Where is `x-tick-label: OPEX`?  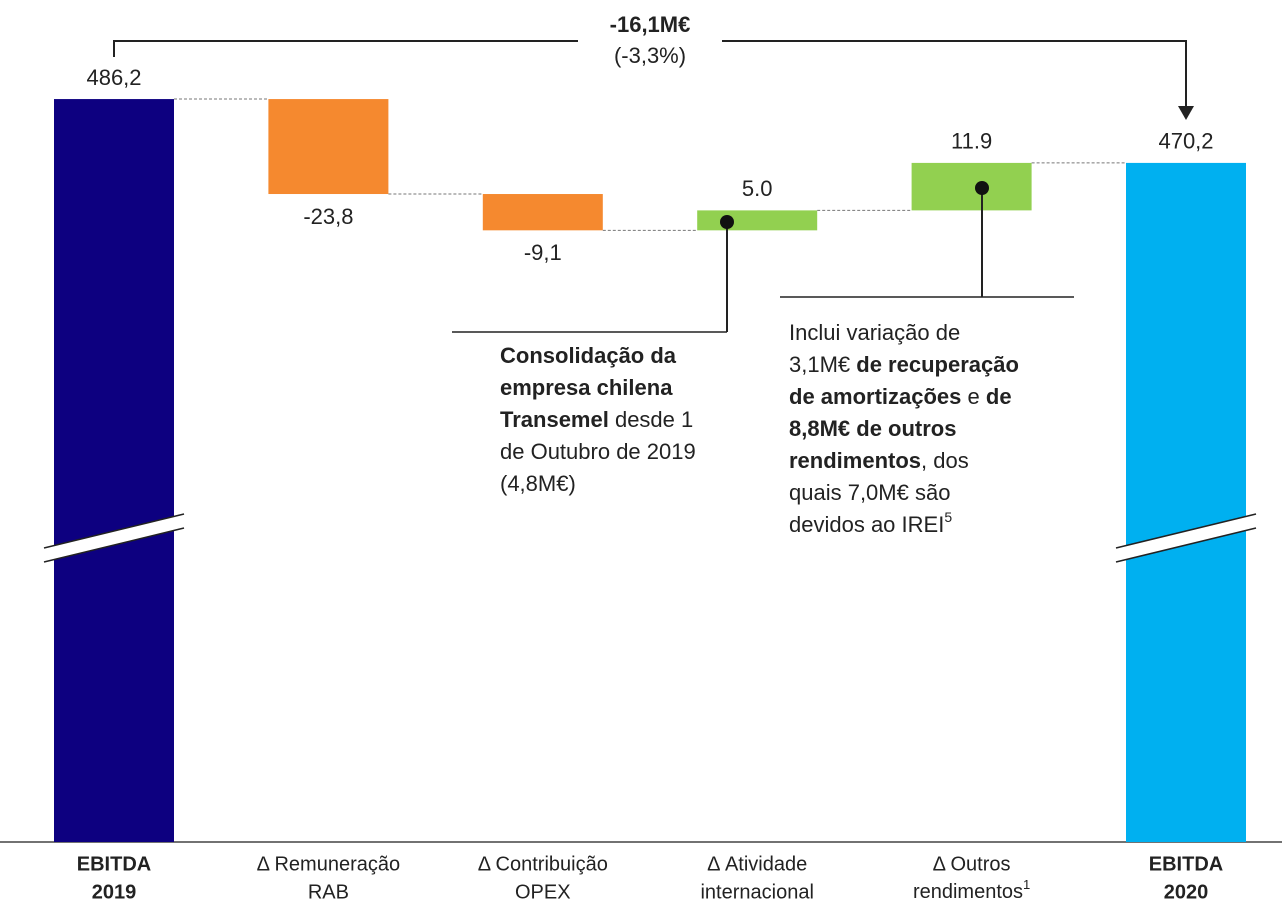 x-tick-label: OPEX is located at coordinates (543, 892).